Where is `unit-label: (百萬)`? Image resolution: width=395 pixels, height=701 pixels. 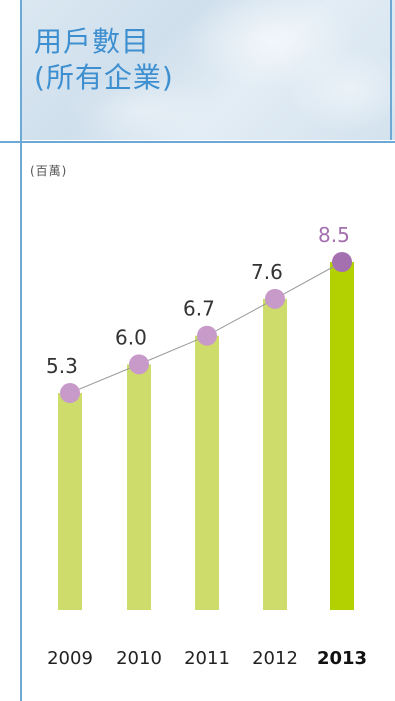 unit-label: (百萬) is located at coordinates (49, 171).